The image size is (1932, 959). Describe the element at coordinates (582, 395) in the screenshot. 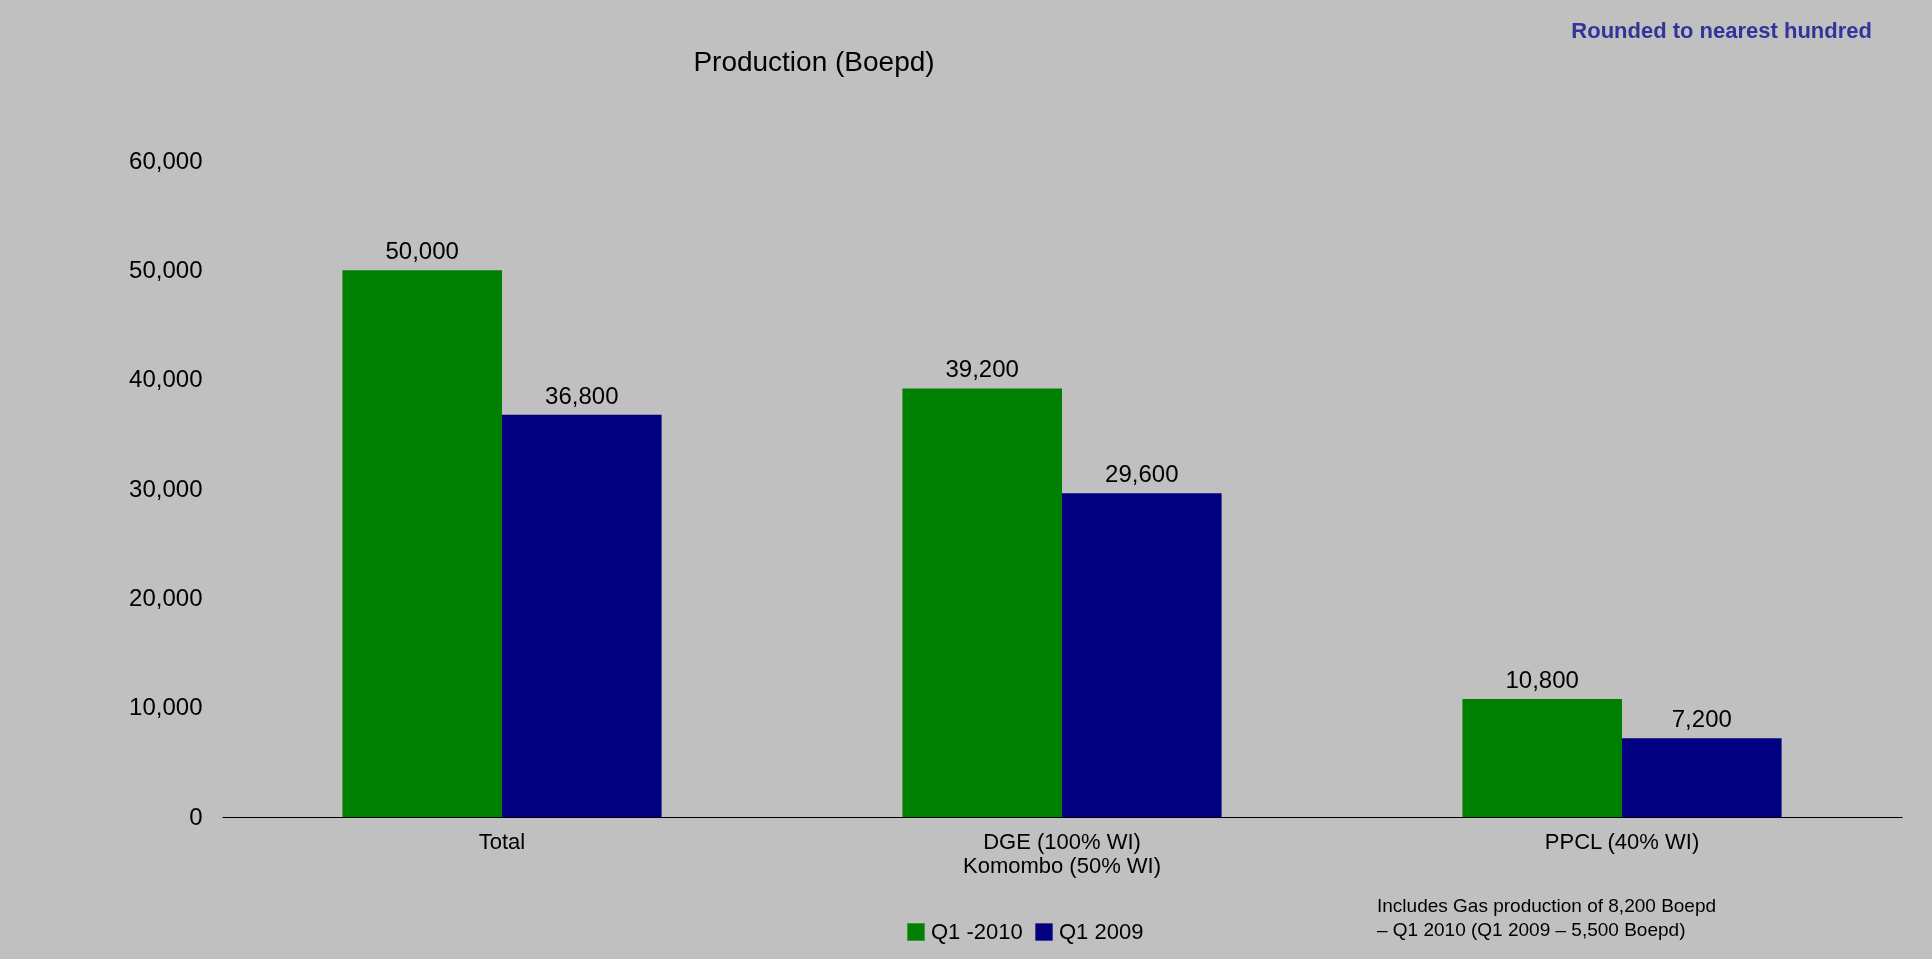

I see `data-label: 36,800` at that location.